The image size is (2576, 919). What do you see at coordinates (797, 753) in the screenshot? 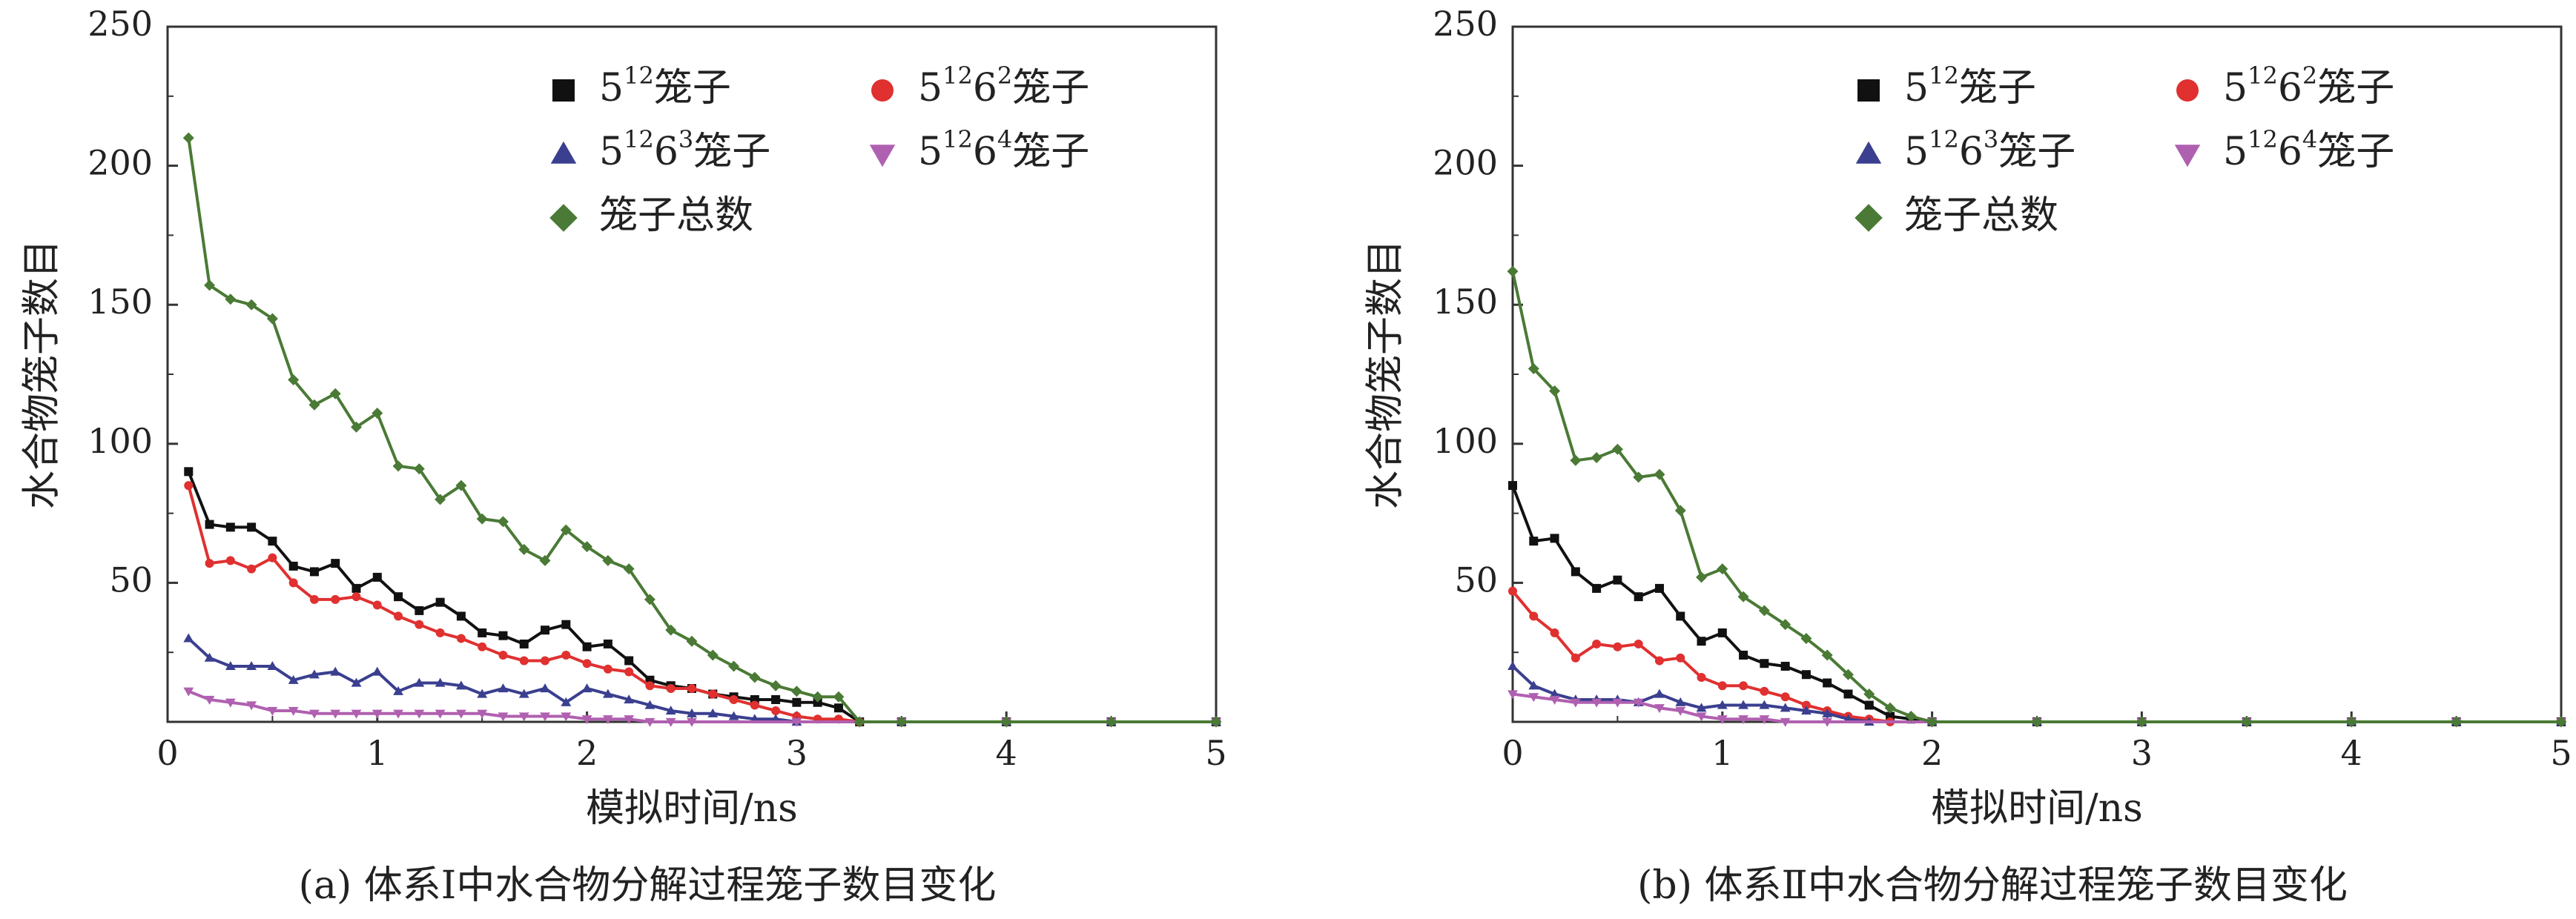
I see `x-tick-label: 3` at bounding box center [797, 753].